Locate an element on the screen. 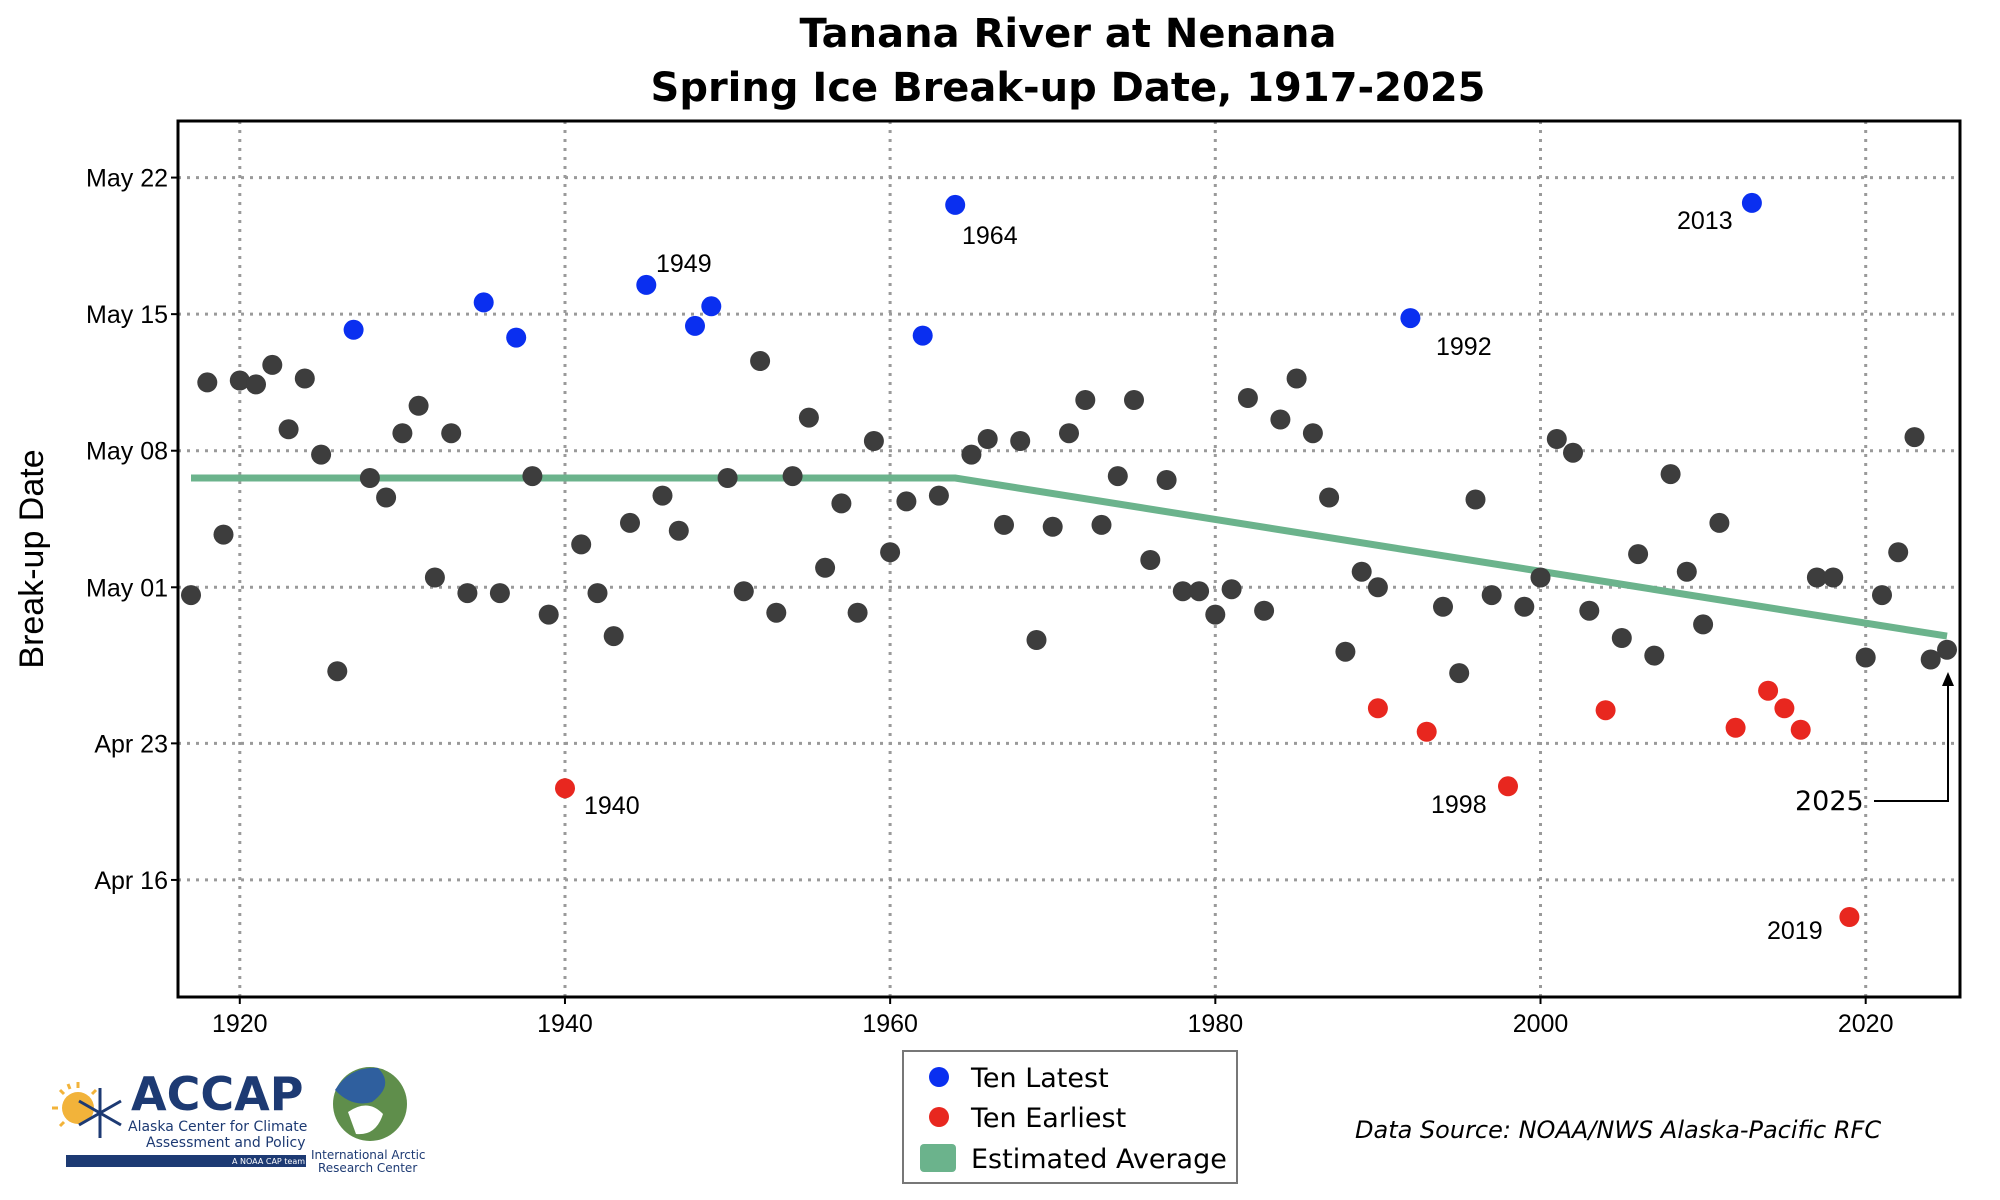  legend-marker-earliest is located at coordinates (939, 1117).